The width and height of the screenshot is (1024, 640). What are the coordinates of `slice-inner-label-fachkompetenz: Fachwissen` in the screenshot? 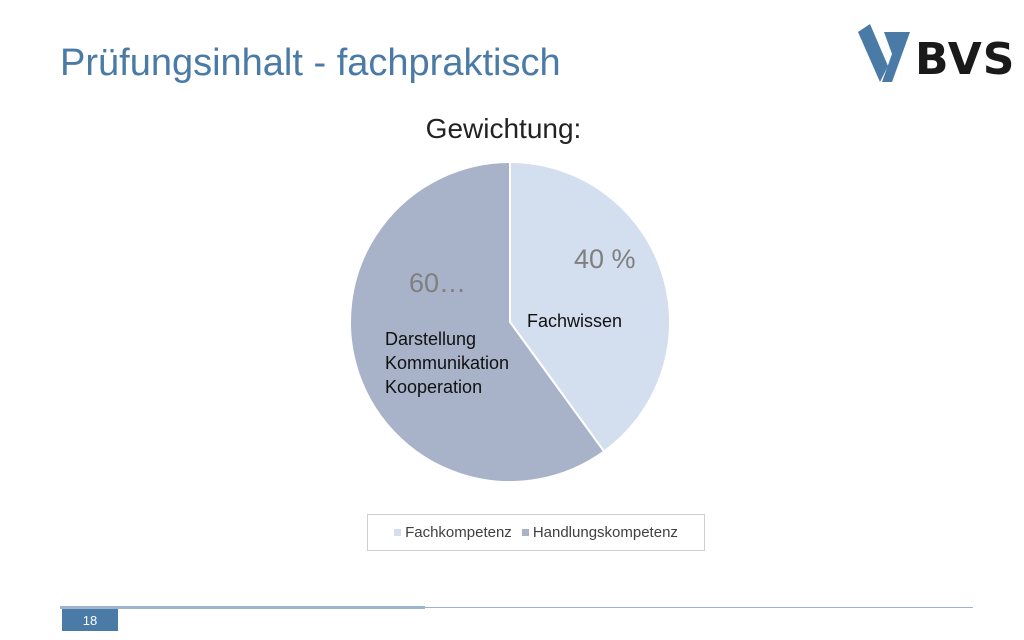 It's located at (574, 321).